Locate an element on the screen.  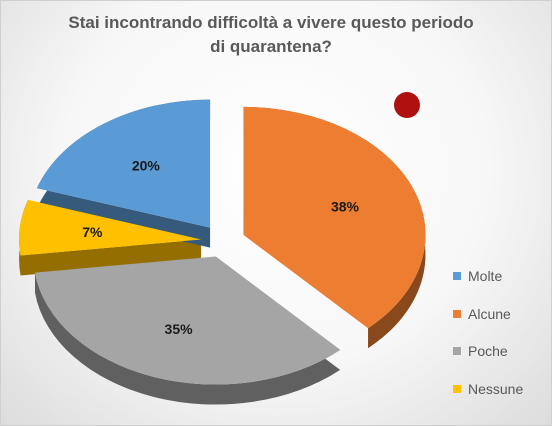
legend-label: Poche is located at coordinates (488, 351).